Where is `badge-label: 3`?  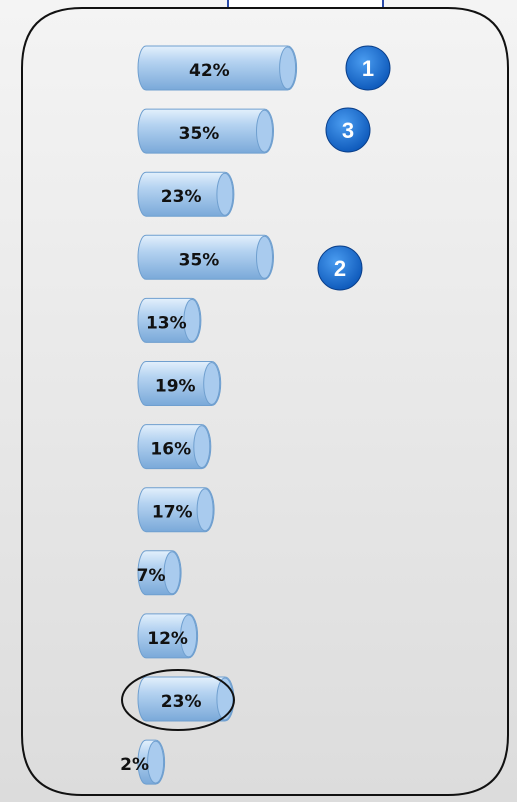 badge-label: 3 is located at coordinates (348, 130).